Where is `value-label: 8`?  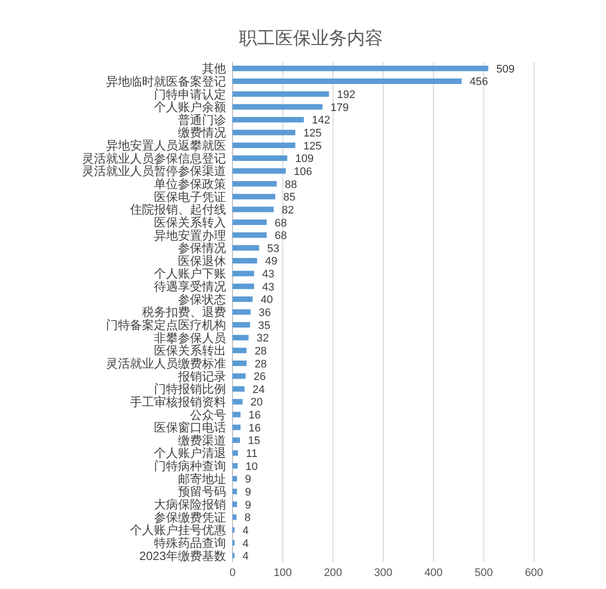
value-label: 8 is located at coordinates (247, 518).